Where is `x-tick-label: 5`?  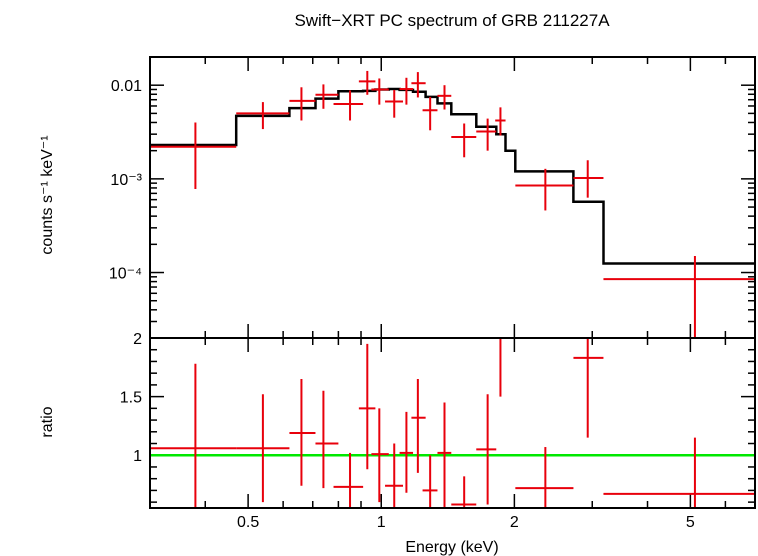
x-tick-label: 5 is located at coordinates (690, 522).